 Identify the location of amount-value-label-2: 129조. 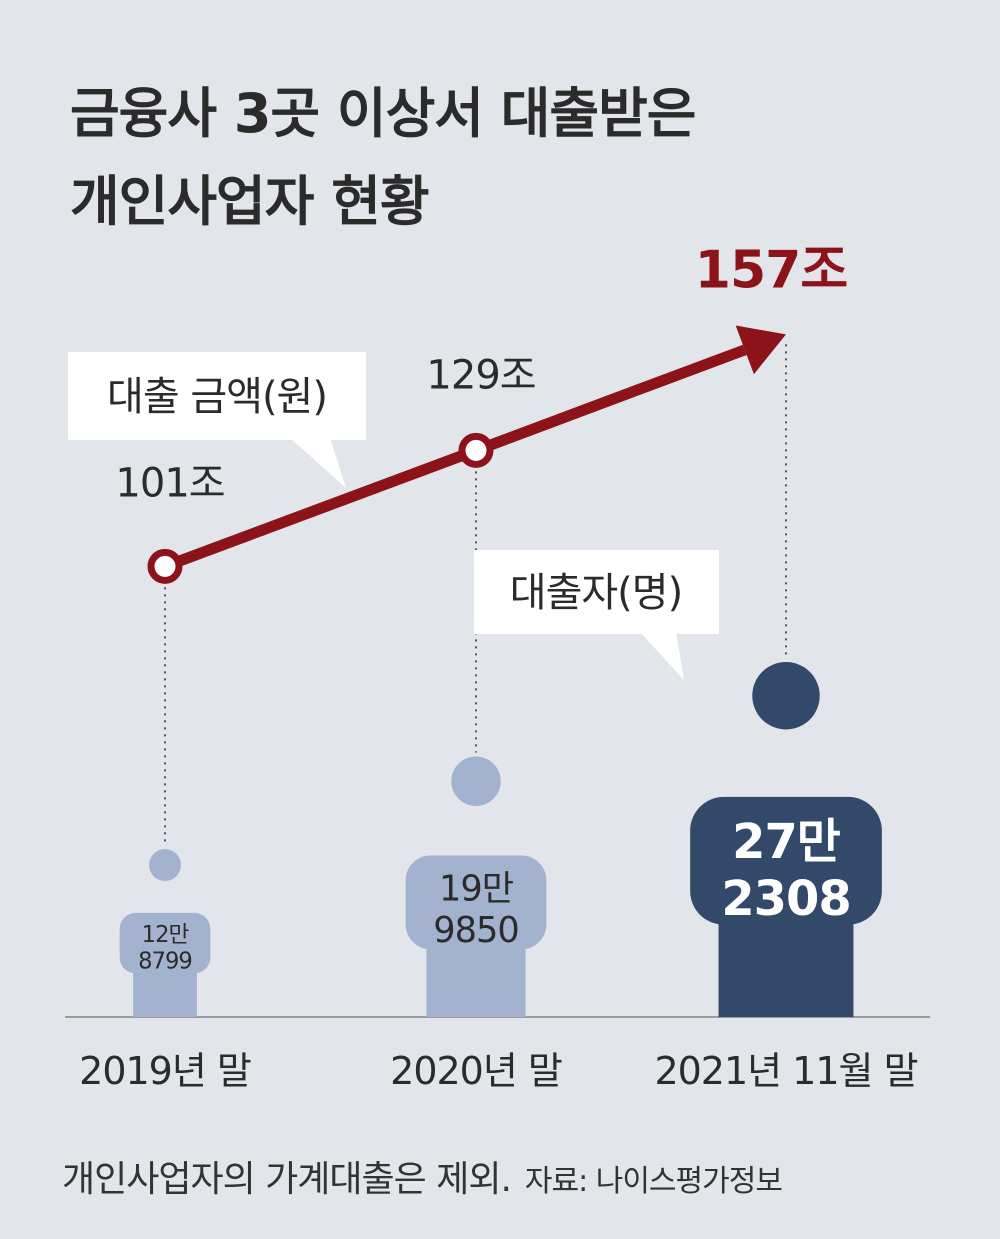
(480, 375).